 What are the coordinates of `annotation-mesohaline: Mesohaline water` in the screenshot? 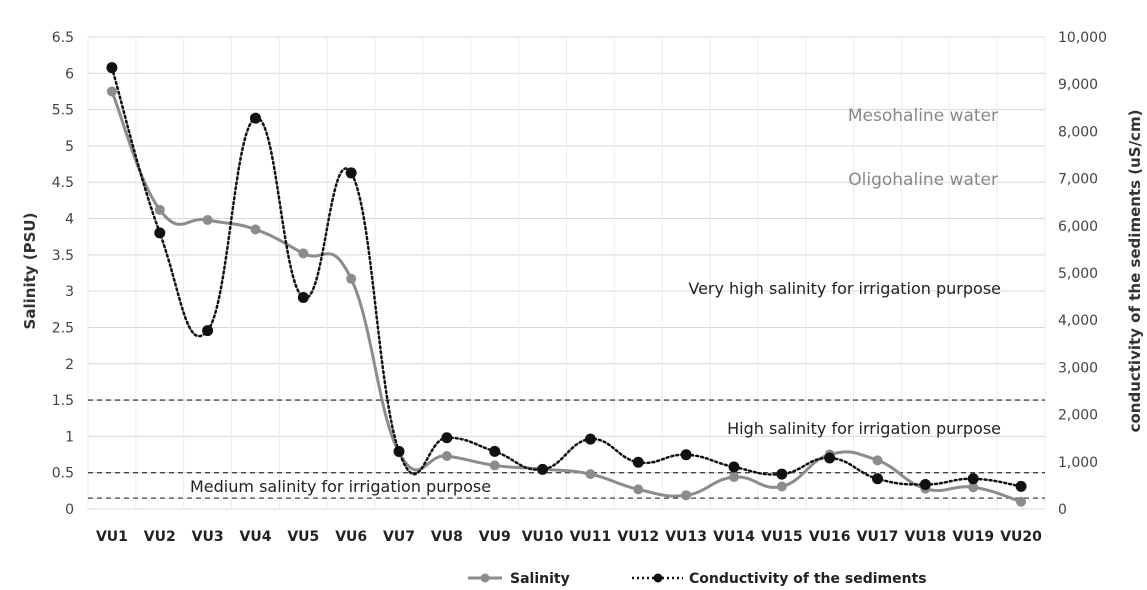 It's located at (923, 116).